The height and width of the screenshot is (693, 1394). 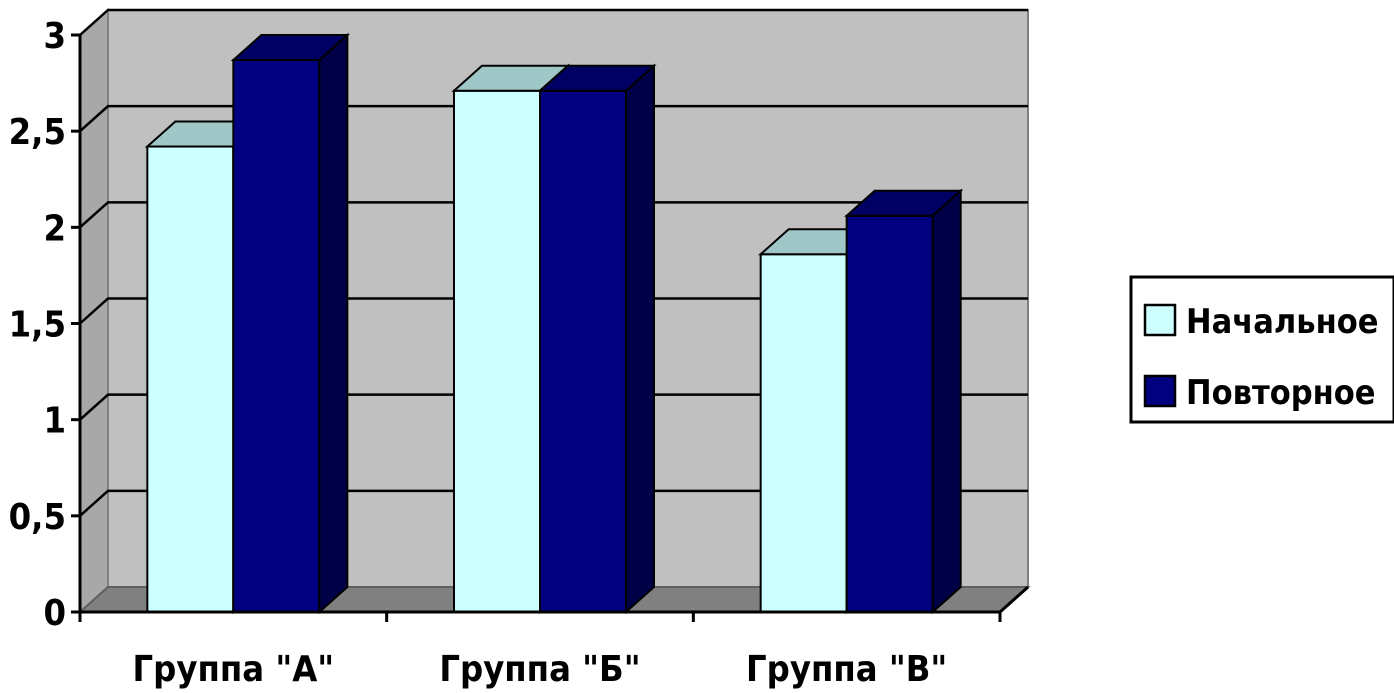 What do you see at coordinates (37, 132) in the screenshot?
I see `y-tick-label: 2,5` at bounding box center [37, 132].